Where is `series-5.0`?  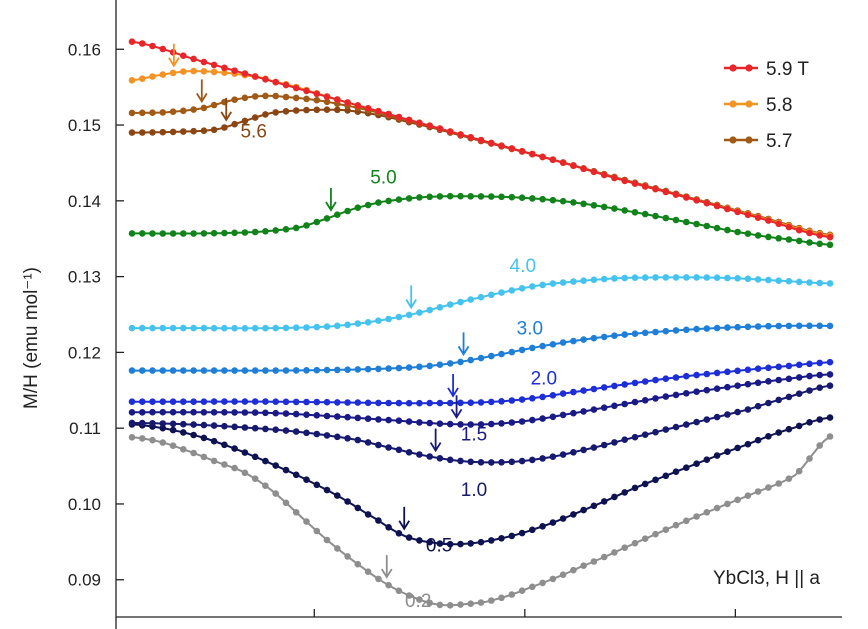
series-5.0 is located at coordinates (481, 220).